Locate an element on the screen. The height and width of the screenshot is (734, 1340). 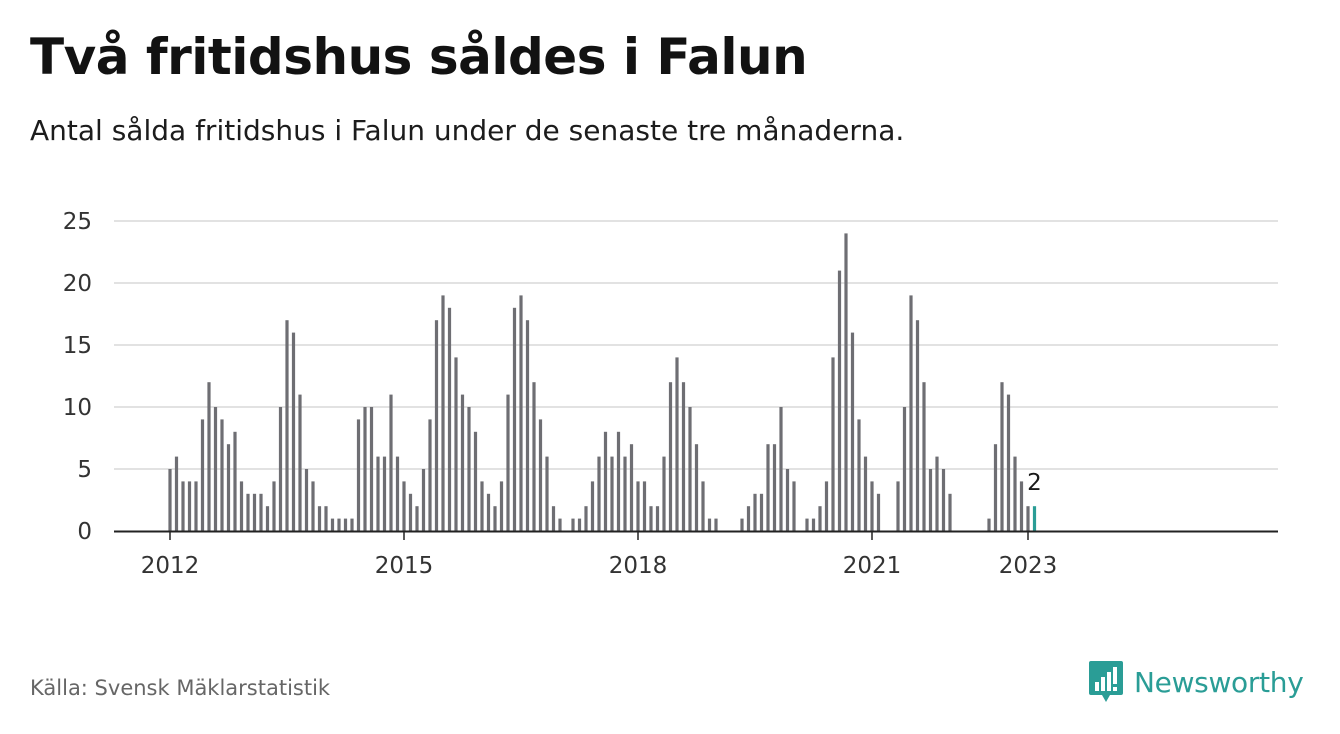
chart-title: Två fritidshus såldes i Falun is located at coordinates (419, 57).